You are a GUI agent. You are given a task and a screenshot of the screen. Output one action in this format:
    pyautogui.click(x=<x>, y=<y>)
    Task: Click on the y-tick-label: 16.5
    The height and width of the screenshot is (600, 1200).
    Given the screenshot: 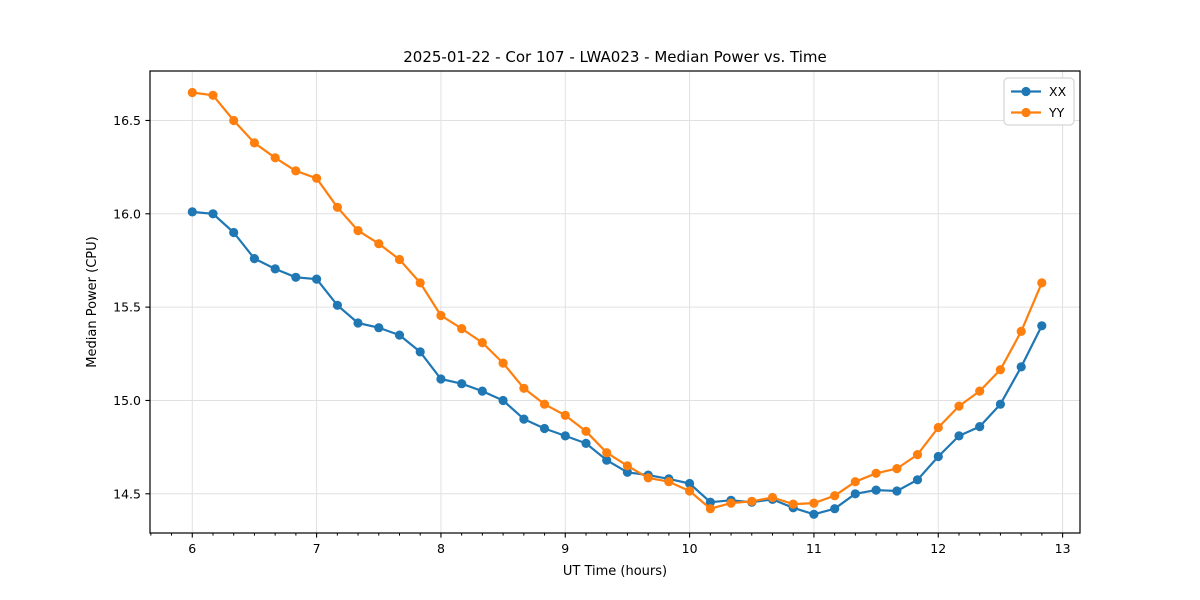 What is the action you would take?
    pyautogui.click(x=127, y=120)
    